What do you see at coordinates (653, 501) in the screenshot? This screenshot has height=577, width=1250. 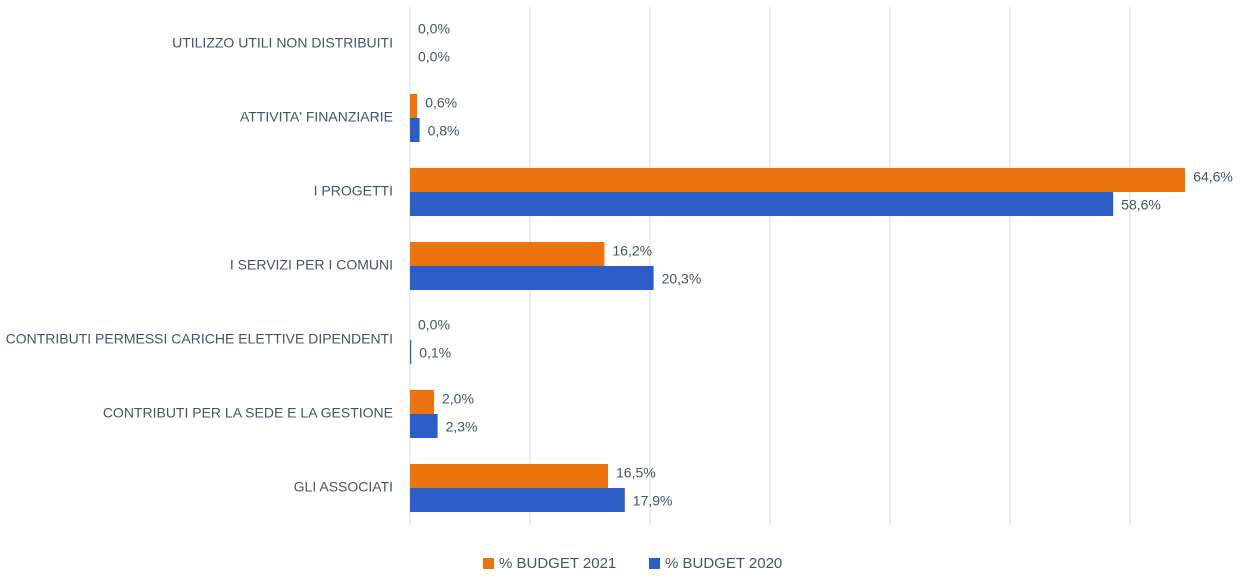 I see `value-label: 17,9%` at bounding box center [653, 501].